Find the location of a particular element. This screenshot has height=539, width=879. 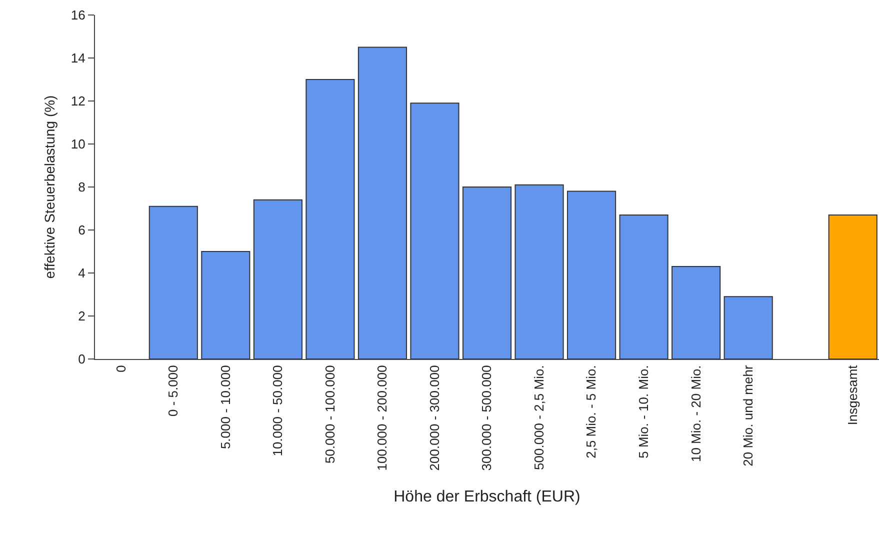

y-axis-title: effektive Steuerbelastung (%) is located at coordinates (50, 187).